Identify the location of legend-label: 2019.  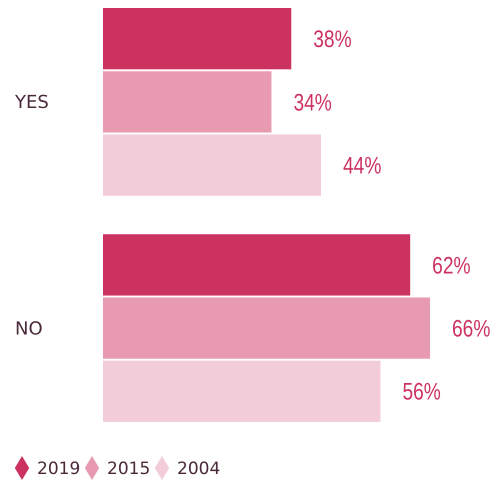
(58, 468).